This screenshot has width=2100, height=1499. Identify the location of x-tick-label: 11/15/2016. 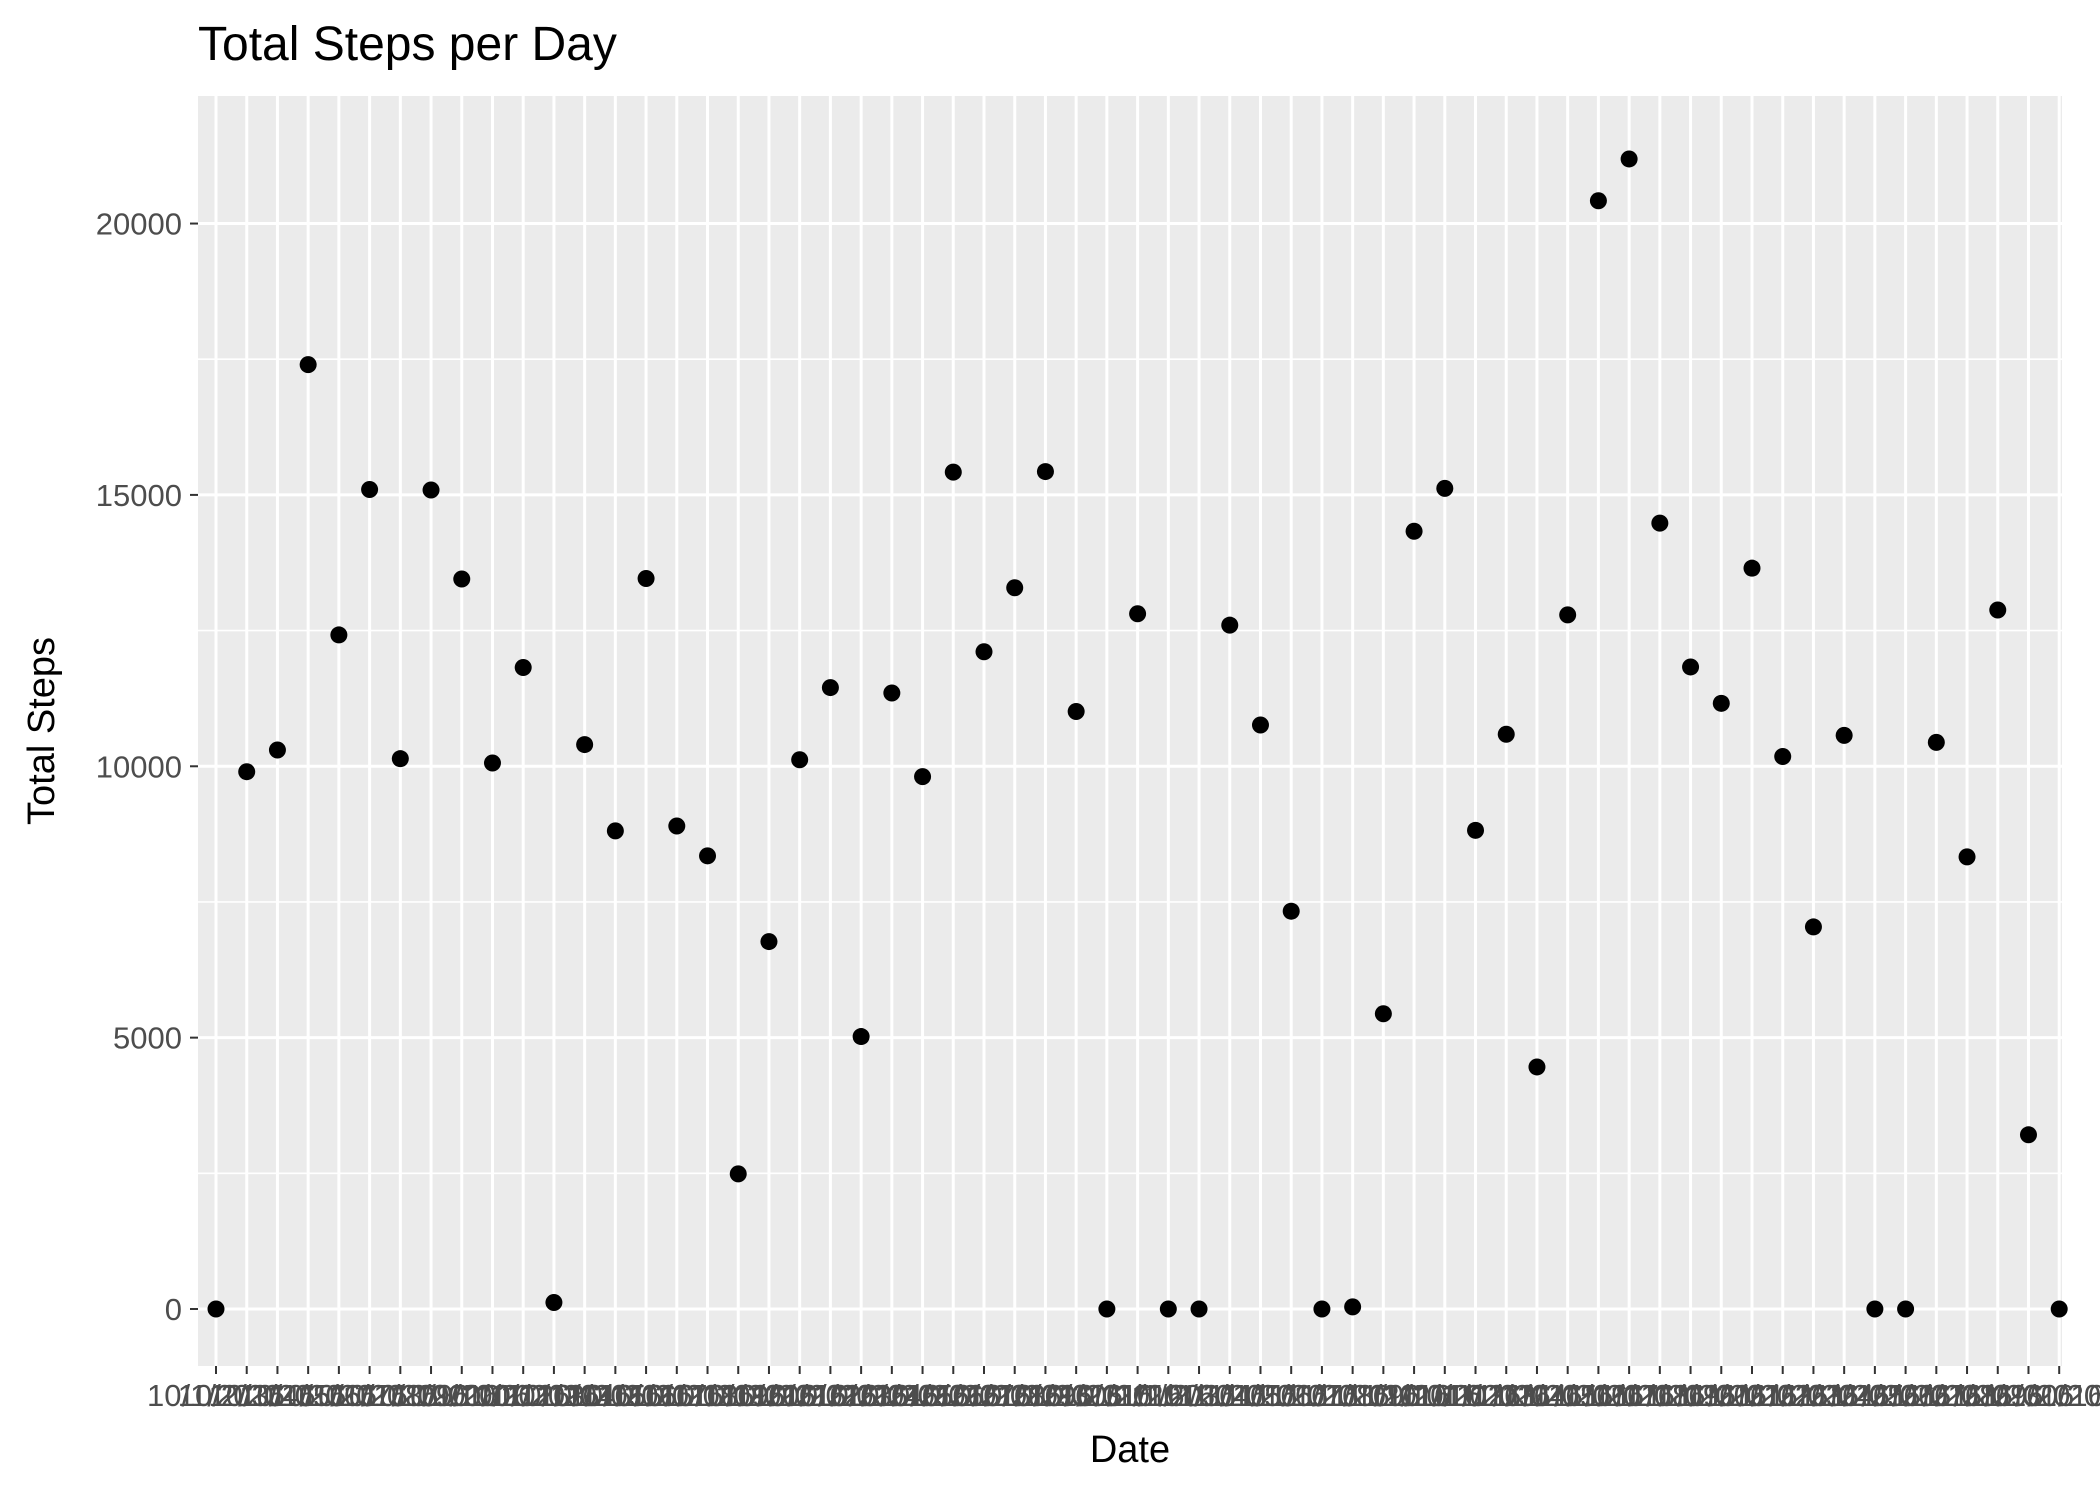
(1598, 1395).